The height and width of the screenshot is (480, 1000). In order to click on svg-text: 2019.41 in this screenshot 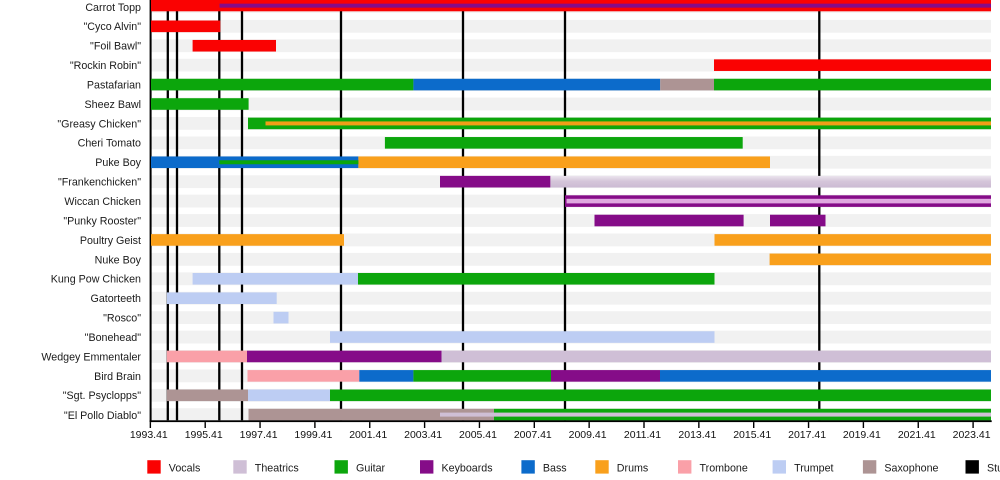, I will do `click(862, 435)`.